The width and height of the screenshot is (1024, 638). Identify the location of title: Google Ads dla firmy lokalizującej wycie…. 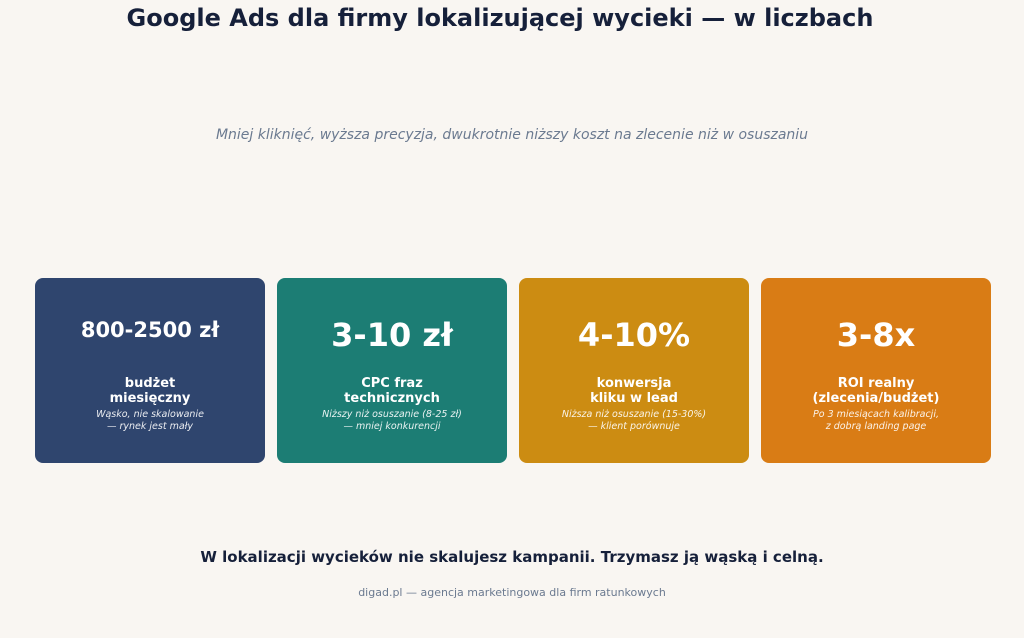
(500, 18).